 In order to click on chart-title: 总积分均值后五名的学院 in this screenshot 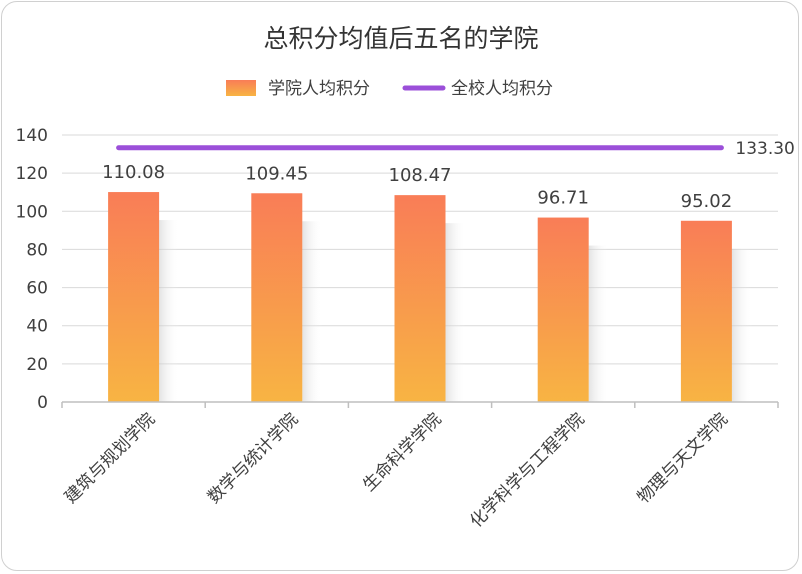, I will do `click(400, 38)`.